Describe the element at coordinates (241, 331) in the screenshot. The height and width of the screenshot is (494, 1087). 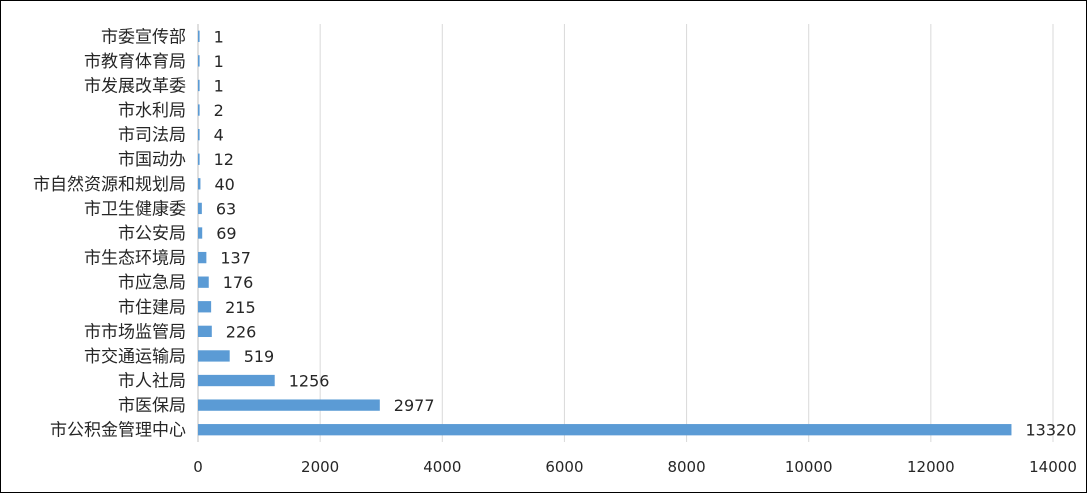
I see `data-label: 226` at that location.